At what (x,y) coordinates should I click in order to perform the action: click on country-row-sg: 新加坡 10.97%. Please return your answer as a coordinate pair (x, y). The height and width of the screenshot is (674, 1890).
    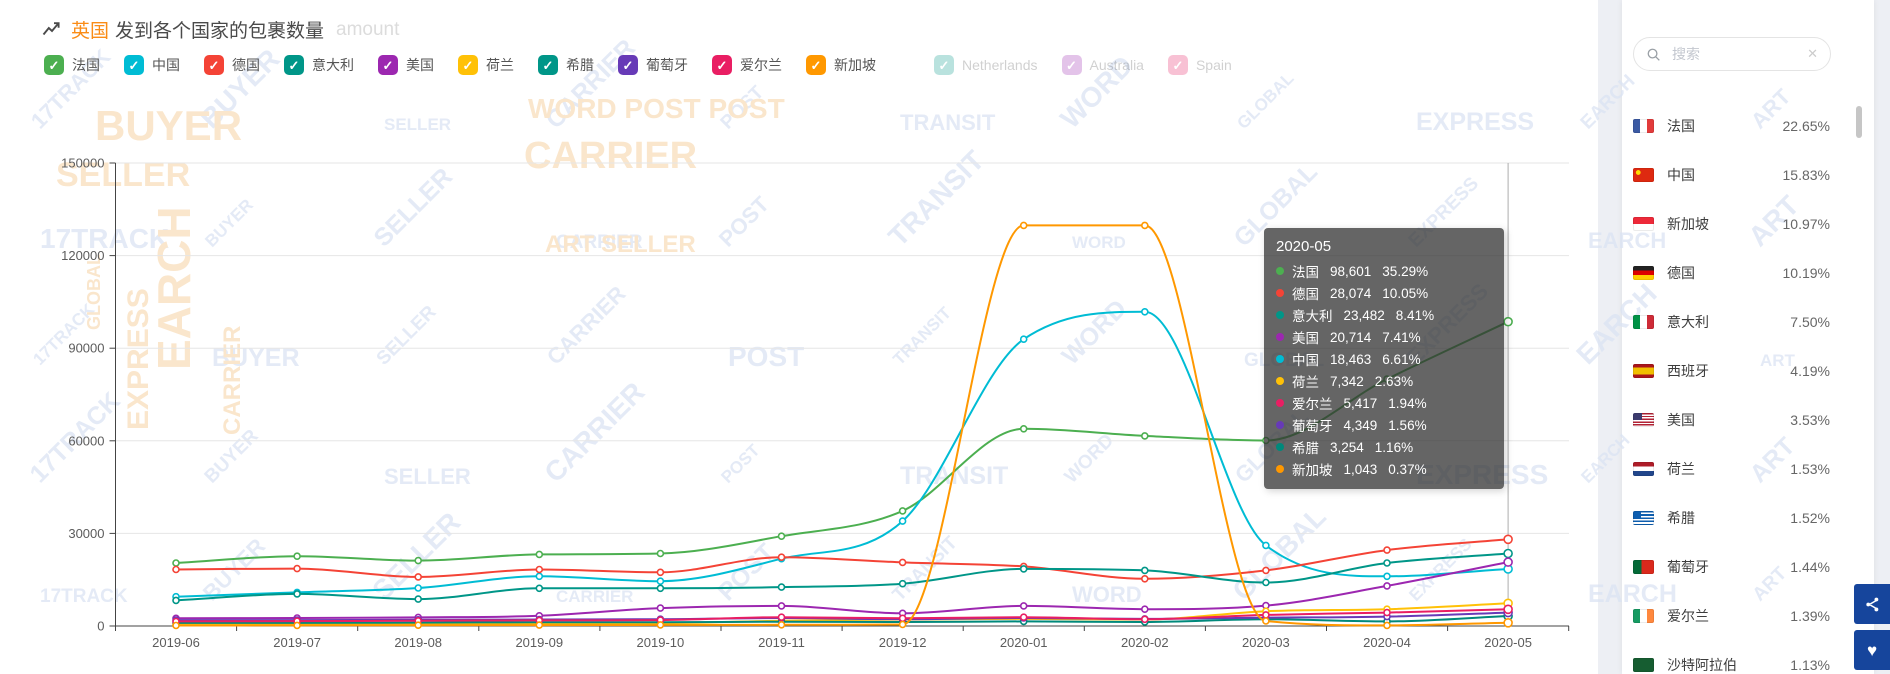
    Looking at the image, I should click on (1748, 223).